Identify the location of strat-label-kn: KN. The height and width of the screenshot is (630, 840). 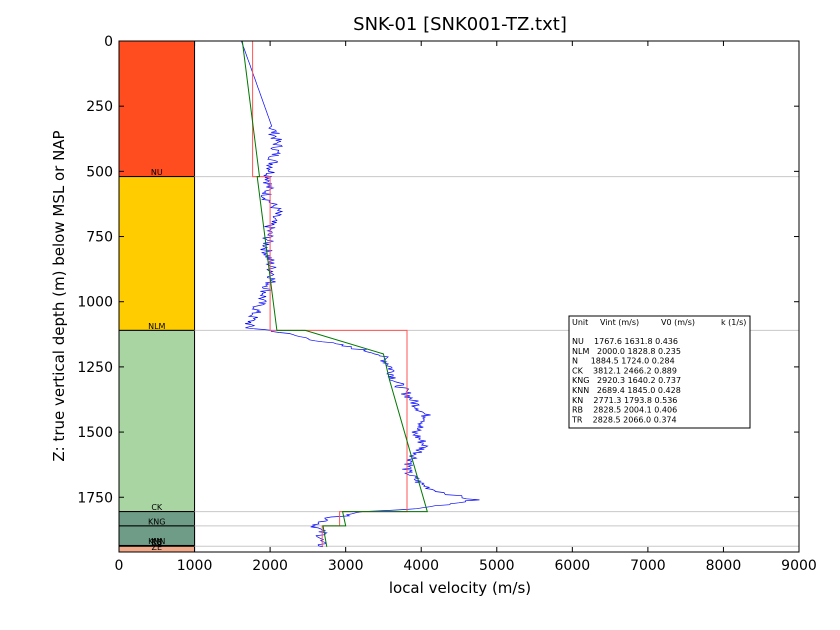
(156, 541).